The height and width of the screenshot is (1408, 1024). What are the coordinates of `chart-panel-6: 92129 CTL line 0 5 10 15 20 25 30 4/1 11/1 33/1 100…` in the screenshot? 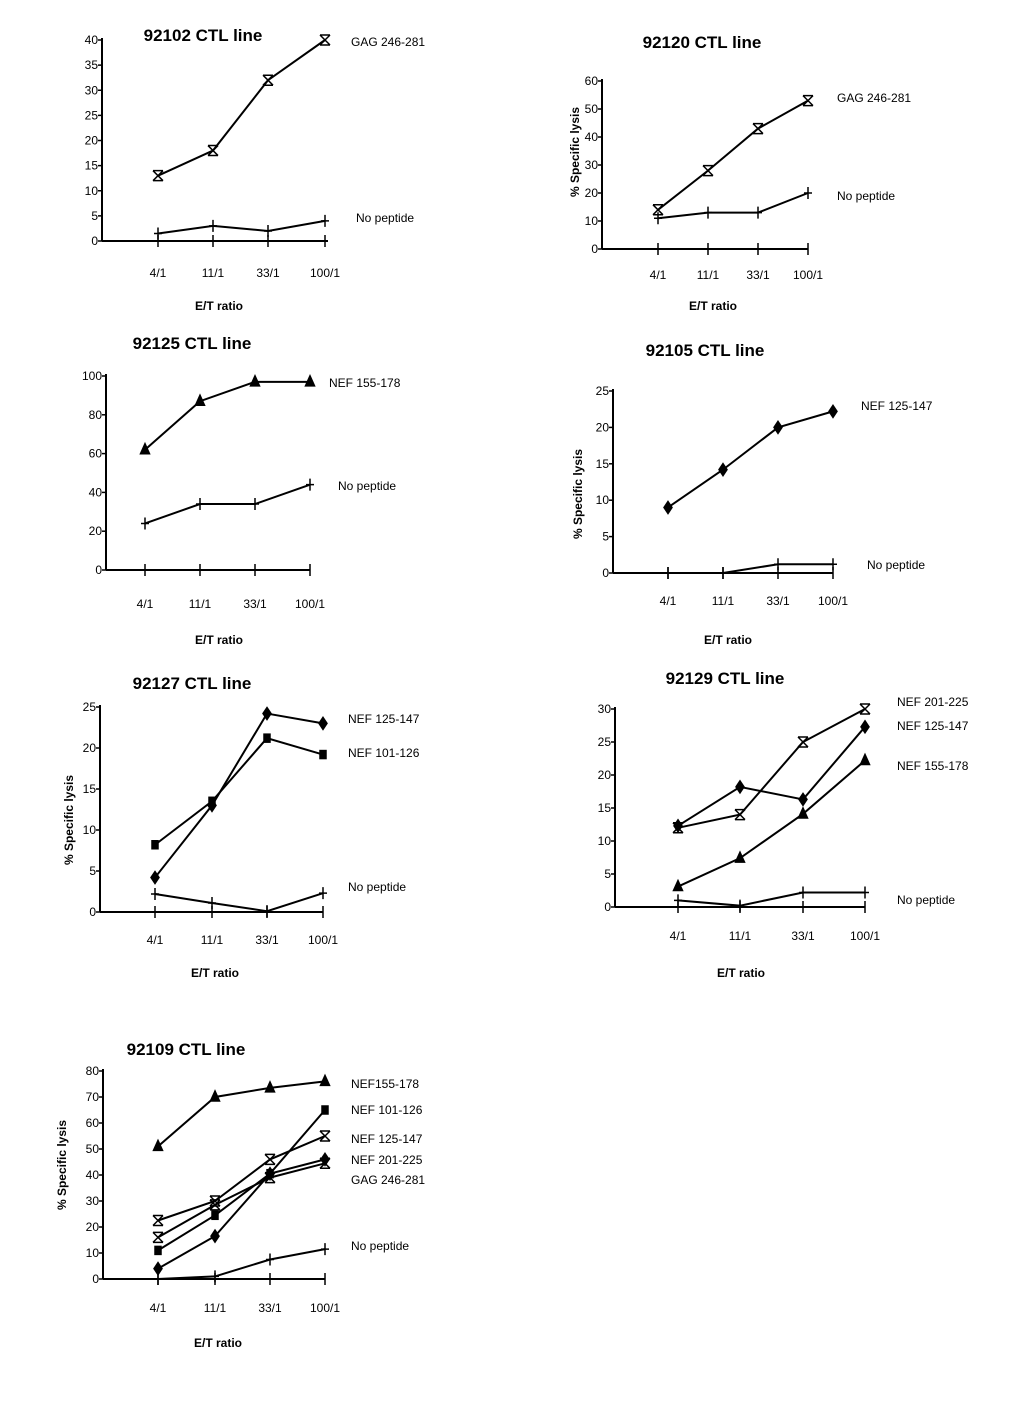 It's located at (783, 824).